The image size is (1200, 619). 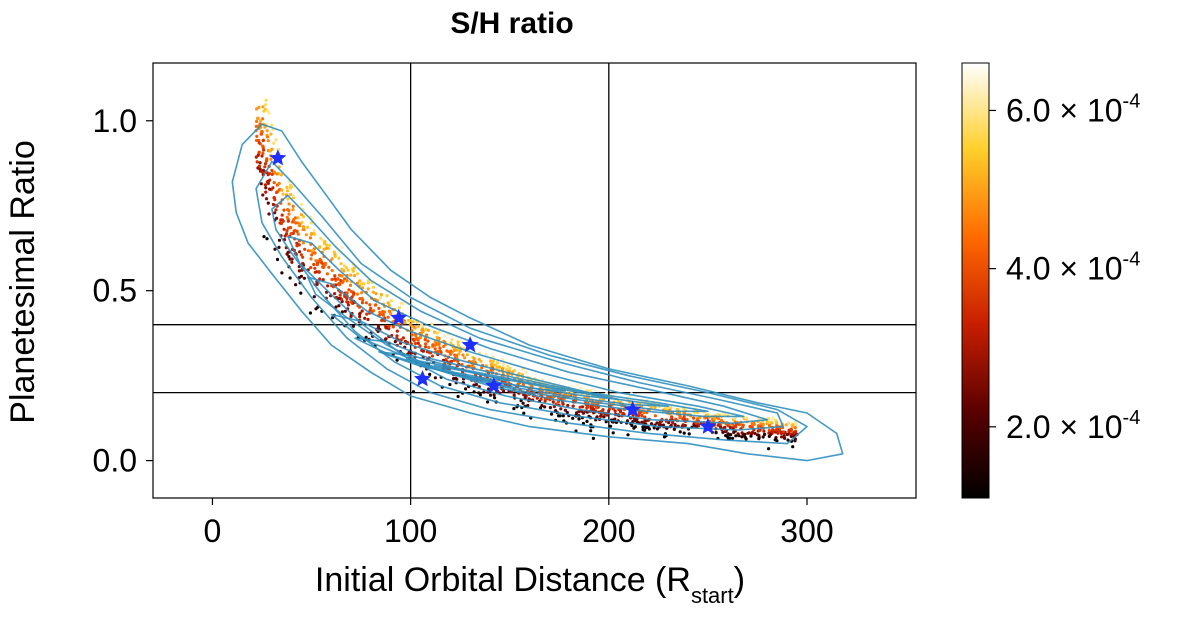 I want to click on x-axis-label-subscript: start, so click(x=712, y=595).